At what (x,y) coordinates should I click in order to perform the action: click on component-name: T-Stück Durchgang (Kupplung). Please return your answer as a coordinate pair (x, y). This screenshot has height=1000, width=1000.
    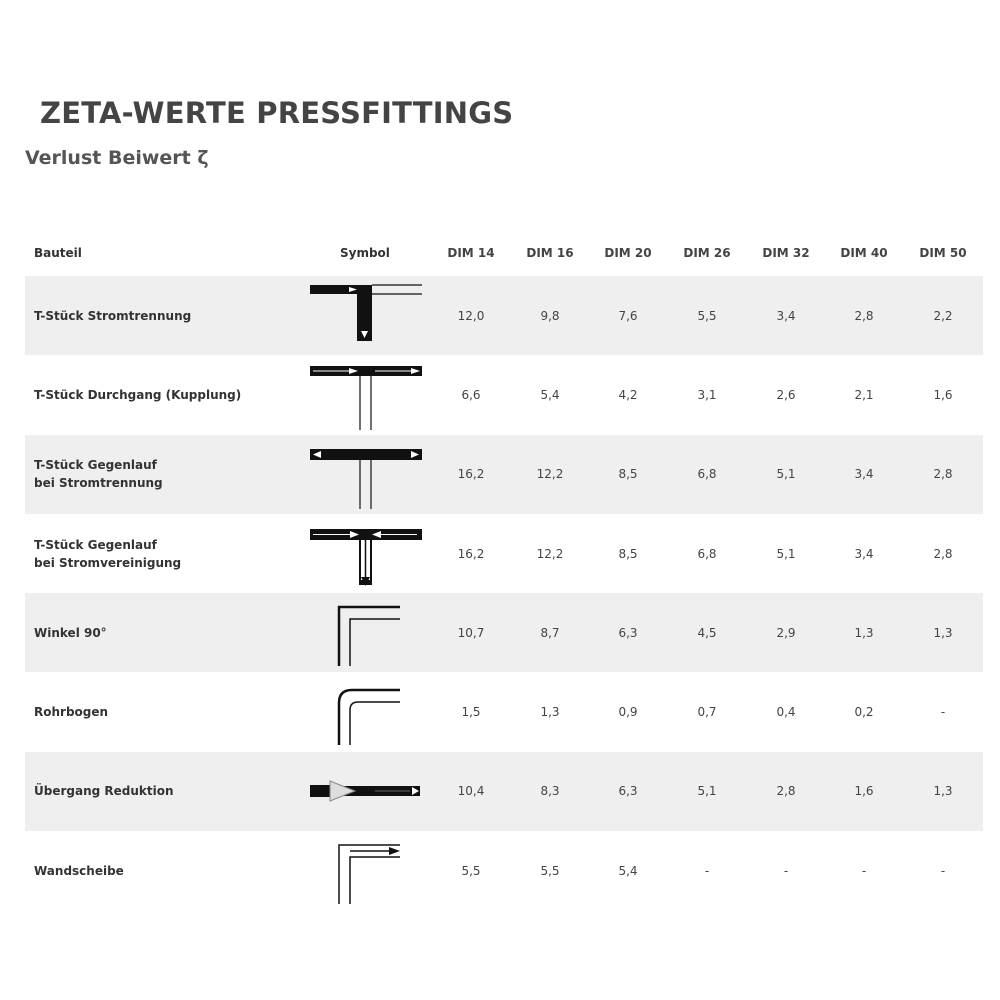
    Looking at the image, I should click on (138, 394).